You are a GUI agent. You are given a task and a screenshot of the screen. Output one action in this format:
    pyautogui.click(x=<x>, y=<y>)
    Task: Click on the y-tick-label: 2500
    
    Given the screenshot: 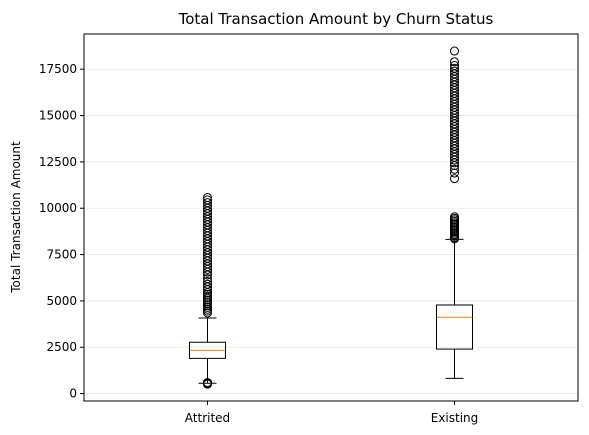 What is the action you would take?
    pyautogui.click(x=61, y=347)
    